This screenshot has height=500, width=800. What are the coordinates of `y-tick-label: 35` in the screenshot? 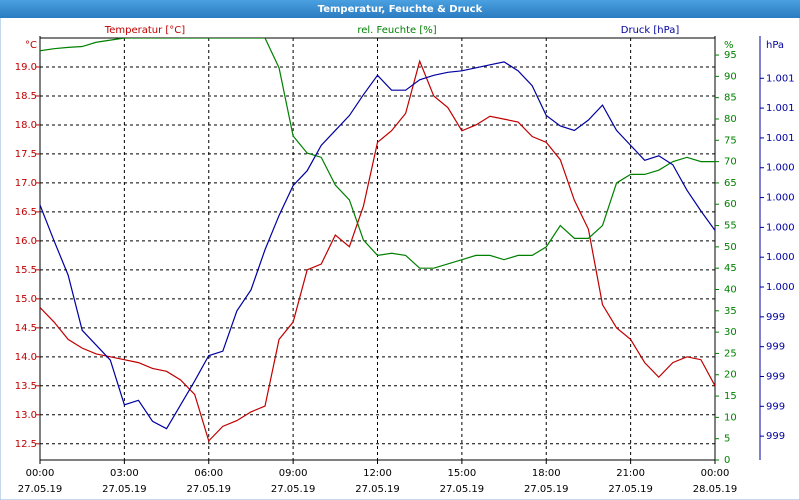 It's located at (730, 311).